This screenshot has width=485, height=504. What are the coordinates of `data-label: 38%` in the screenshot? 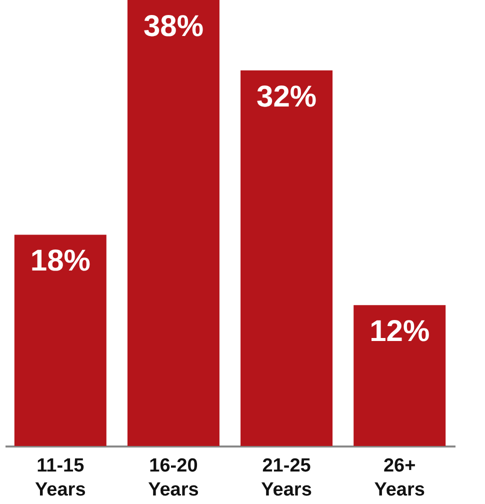 It's located at (173, 26).